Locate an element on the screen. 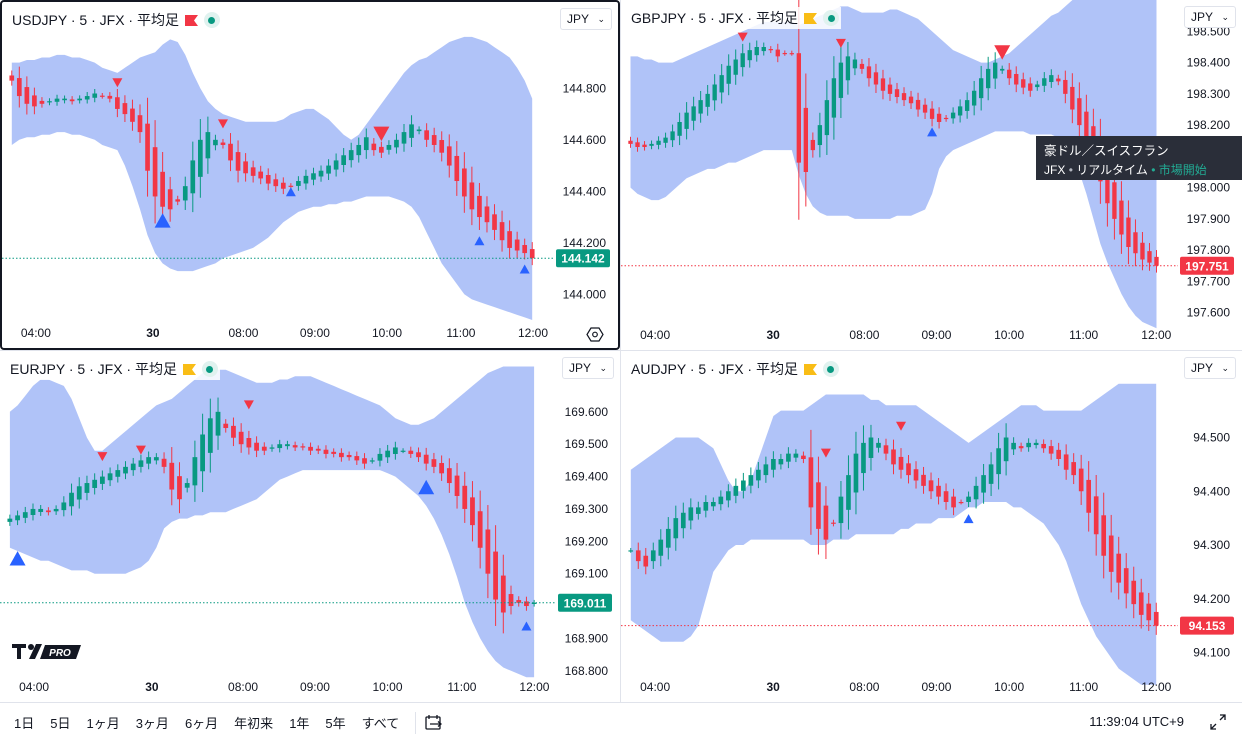 This screenshot has height=742, width=1242. sell-signal-marker is located at coordinates (102, 457).